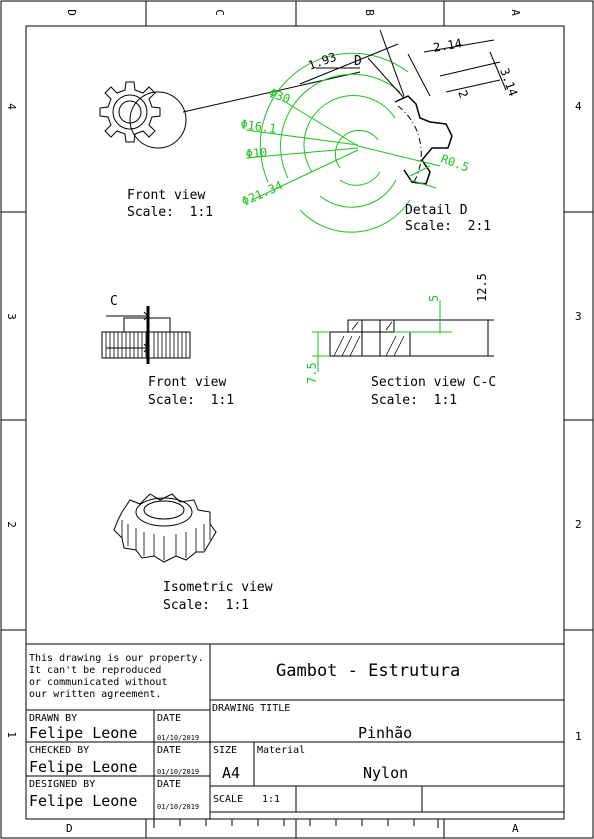  Describe the element at coordinates (178, 807) in the screenshot. I see `designed-date-value: 01/10/2019` at that location.